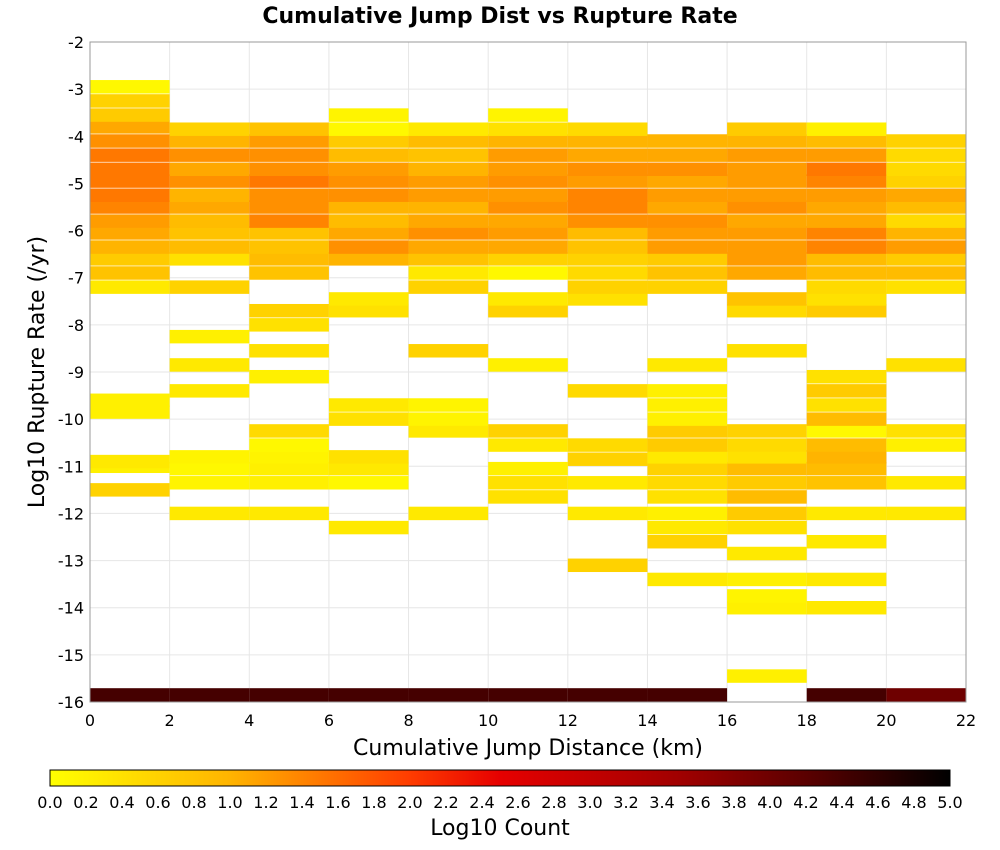 The image size is (1000, 850). What do you see at coordinates (37, 372) in the screenshot?
I see `y-axis-label: Log10 Rupture Rate (/yr)` at bounding box center [37, 372].